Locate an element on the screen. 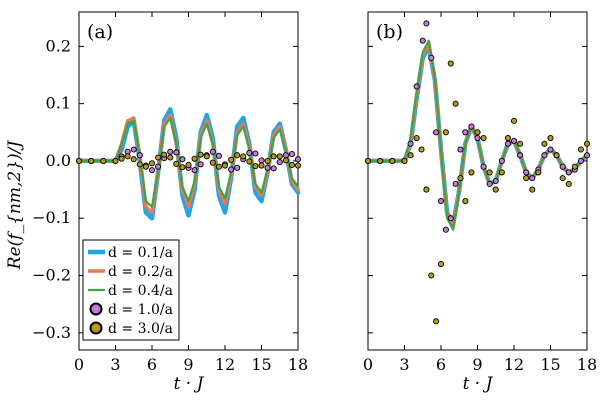 This screenshot has width=600, height=400. y-axis-label-group: Re(f_{nm,2})/J is located at coordinates (15, 205).